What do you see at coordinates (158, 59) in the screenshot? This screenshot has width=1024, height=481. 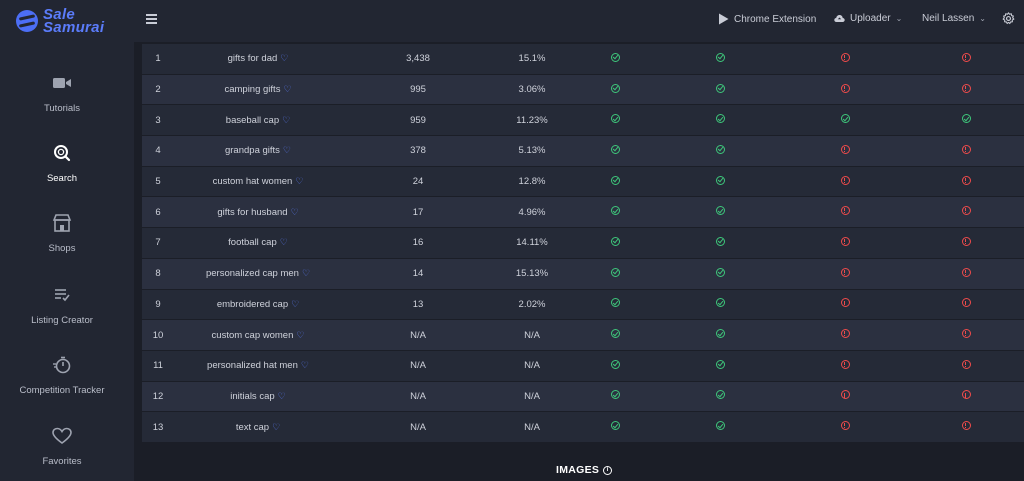 I see `row-number-value: 1` at bounding box center [158, 59].